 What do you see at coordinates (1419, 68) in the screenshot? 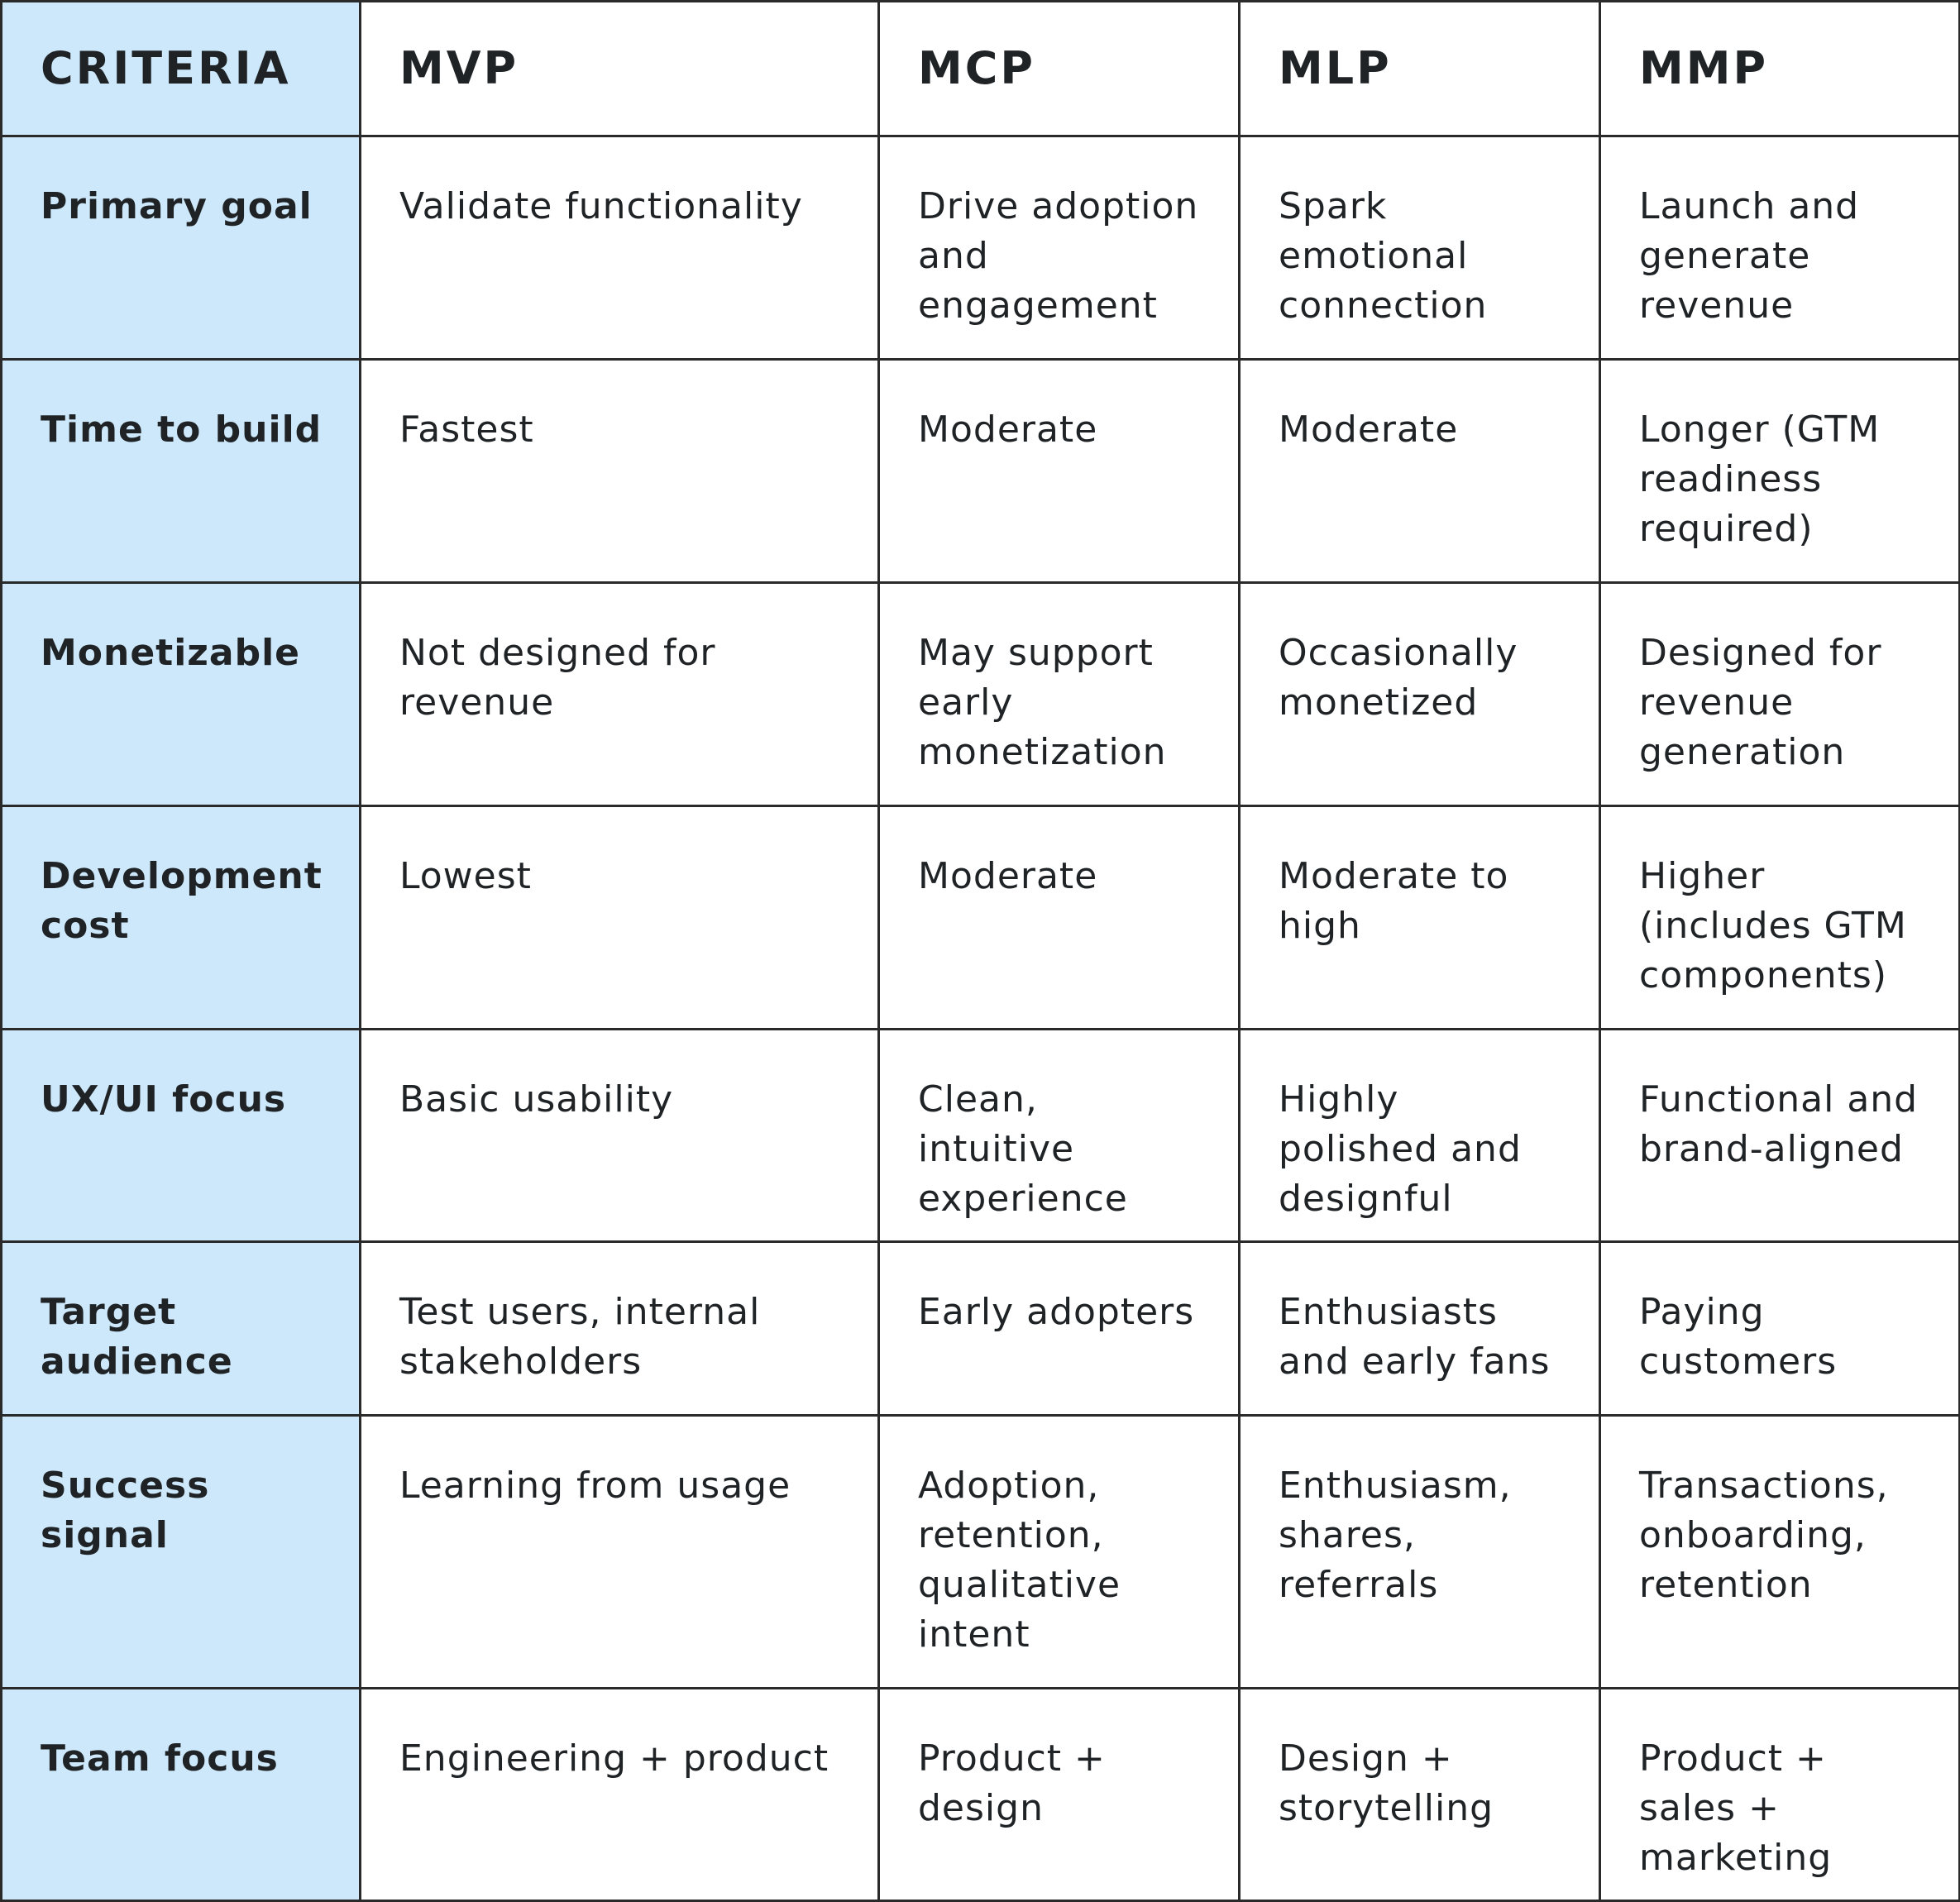
I see `header-mlp: MLP` at bounding box center [1419, 68].